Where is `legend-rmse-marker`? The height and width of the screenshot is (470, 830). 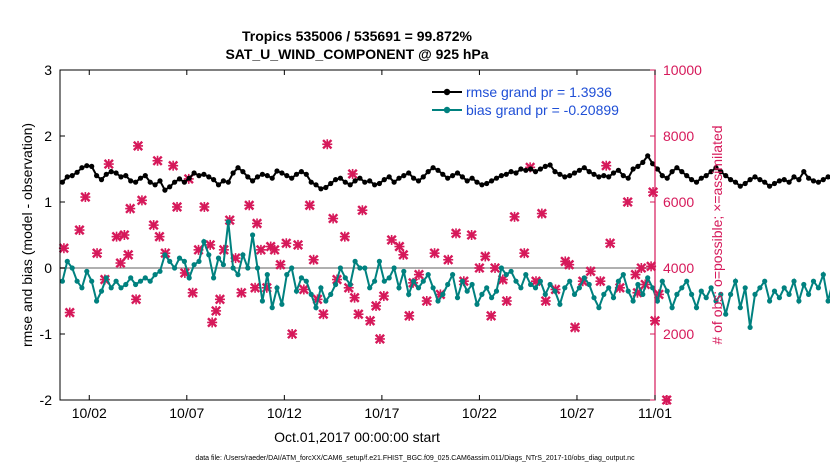 legend-rmse-marker is located at coordinates (447, 92).